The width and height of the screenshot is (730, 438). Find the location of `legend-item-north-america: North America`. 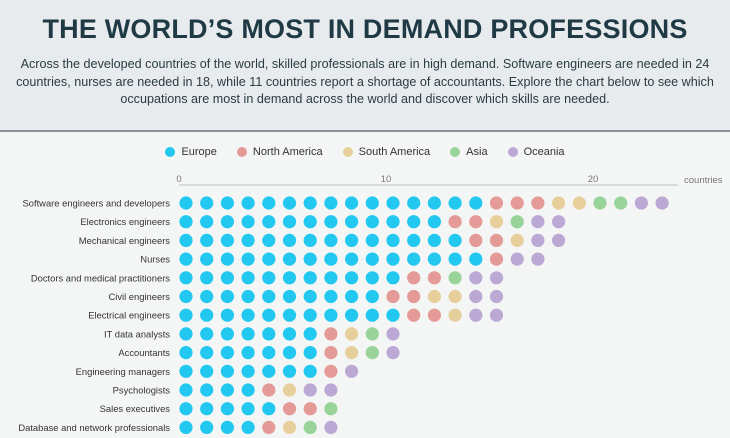

legend-item-north-america: North America is located at coordinates (279, 152).